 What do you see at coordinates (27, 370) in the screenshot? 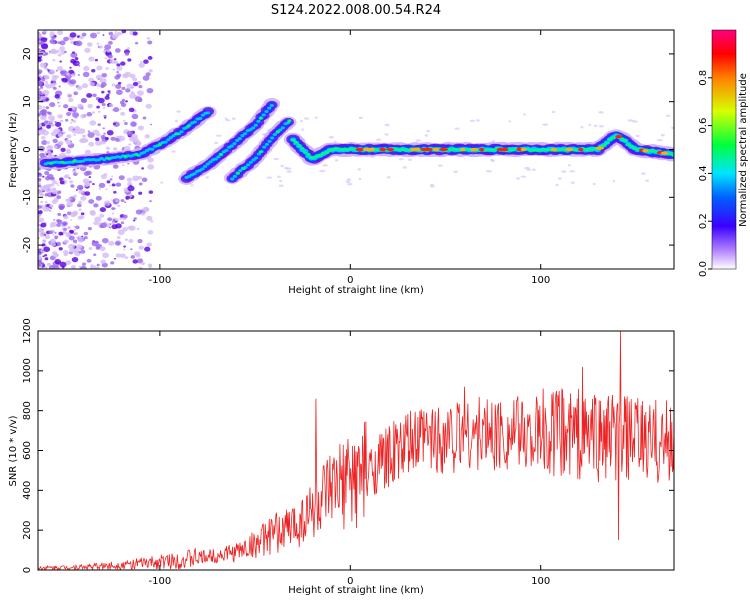
I see `y-tick-label: 1000` at bounding box center [27, 370].